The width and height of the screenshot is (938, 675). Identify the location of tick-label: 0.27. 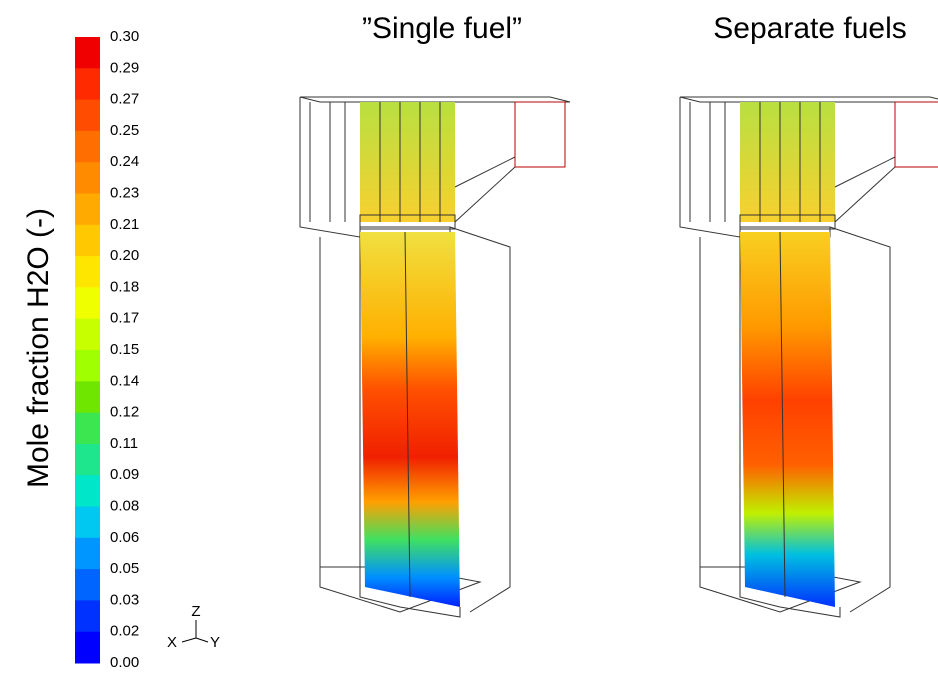
(124, 99).